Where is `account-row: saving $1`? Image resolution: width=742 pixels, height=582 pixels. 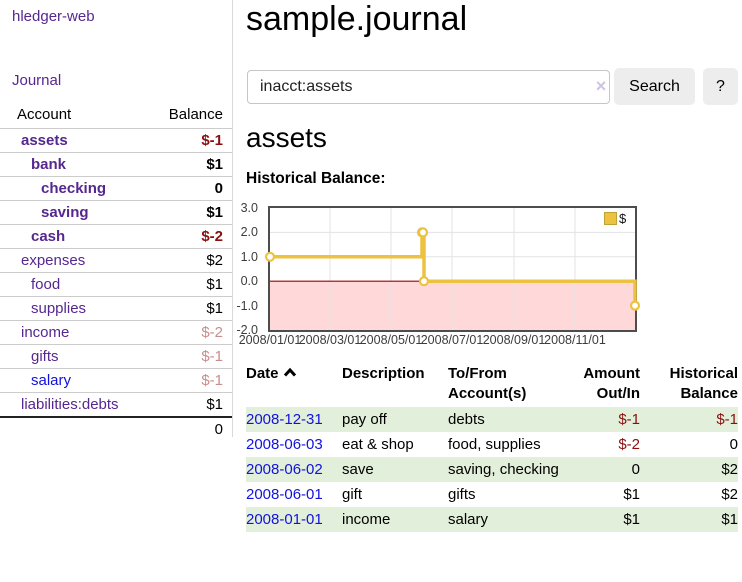
account-row: saving $1 is located at coordinates (116, 212).